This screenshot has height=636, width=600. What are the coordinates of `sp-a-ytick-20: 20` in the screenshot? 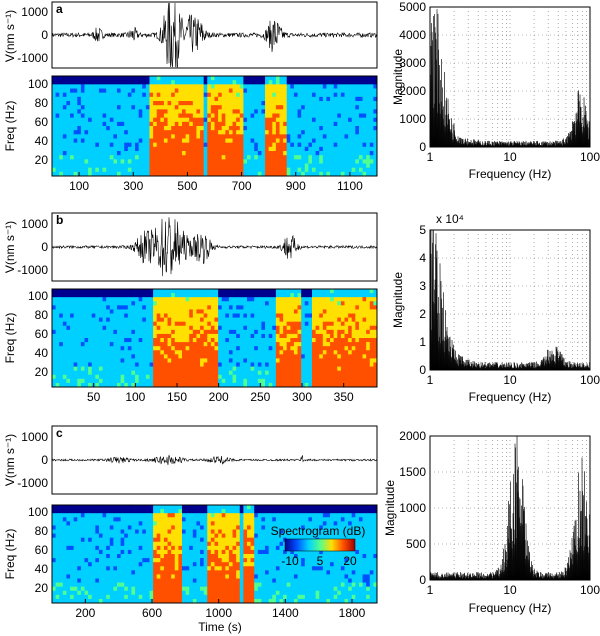 It's located at (42, 160).